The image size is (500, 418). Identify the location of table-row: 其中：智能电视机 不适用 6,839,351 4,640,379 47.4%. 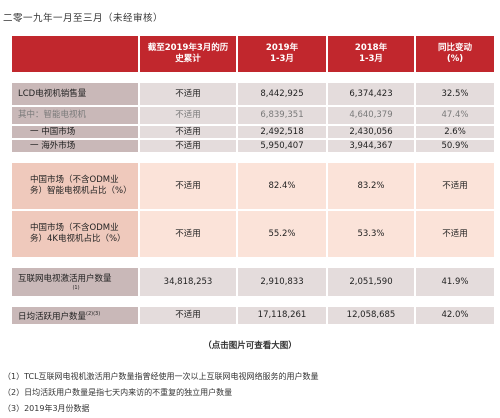
(253, 115).